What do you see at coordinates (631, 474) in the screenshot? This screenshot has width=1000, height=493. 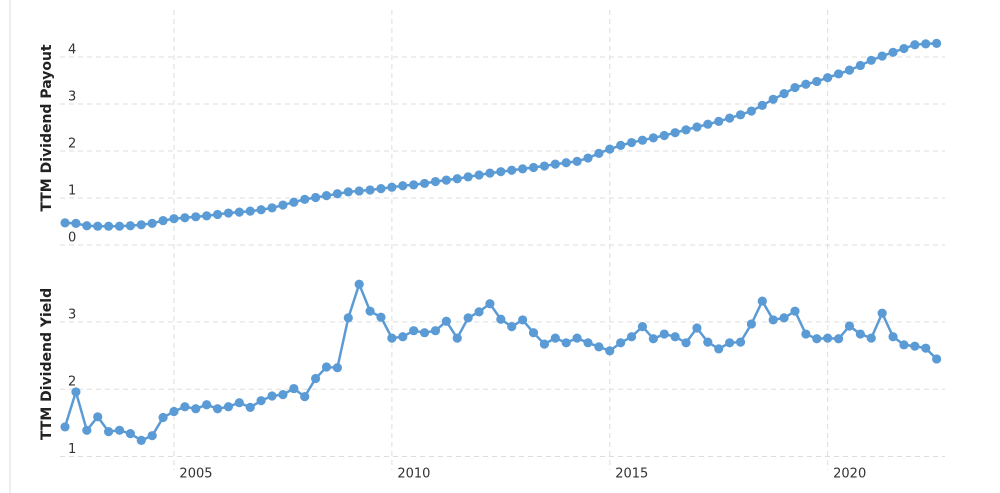 I see `x-tick-label: 2015` at bounding box center [631, 474].